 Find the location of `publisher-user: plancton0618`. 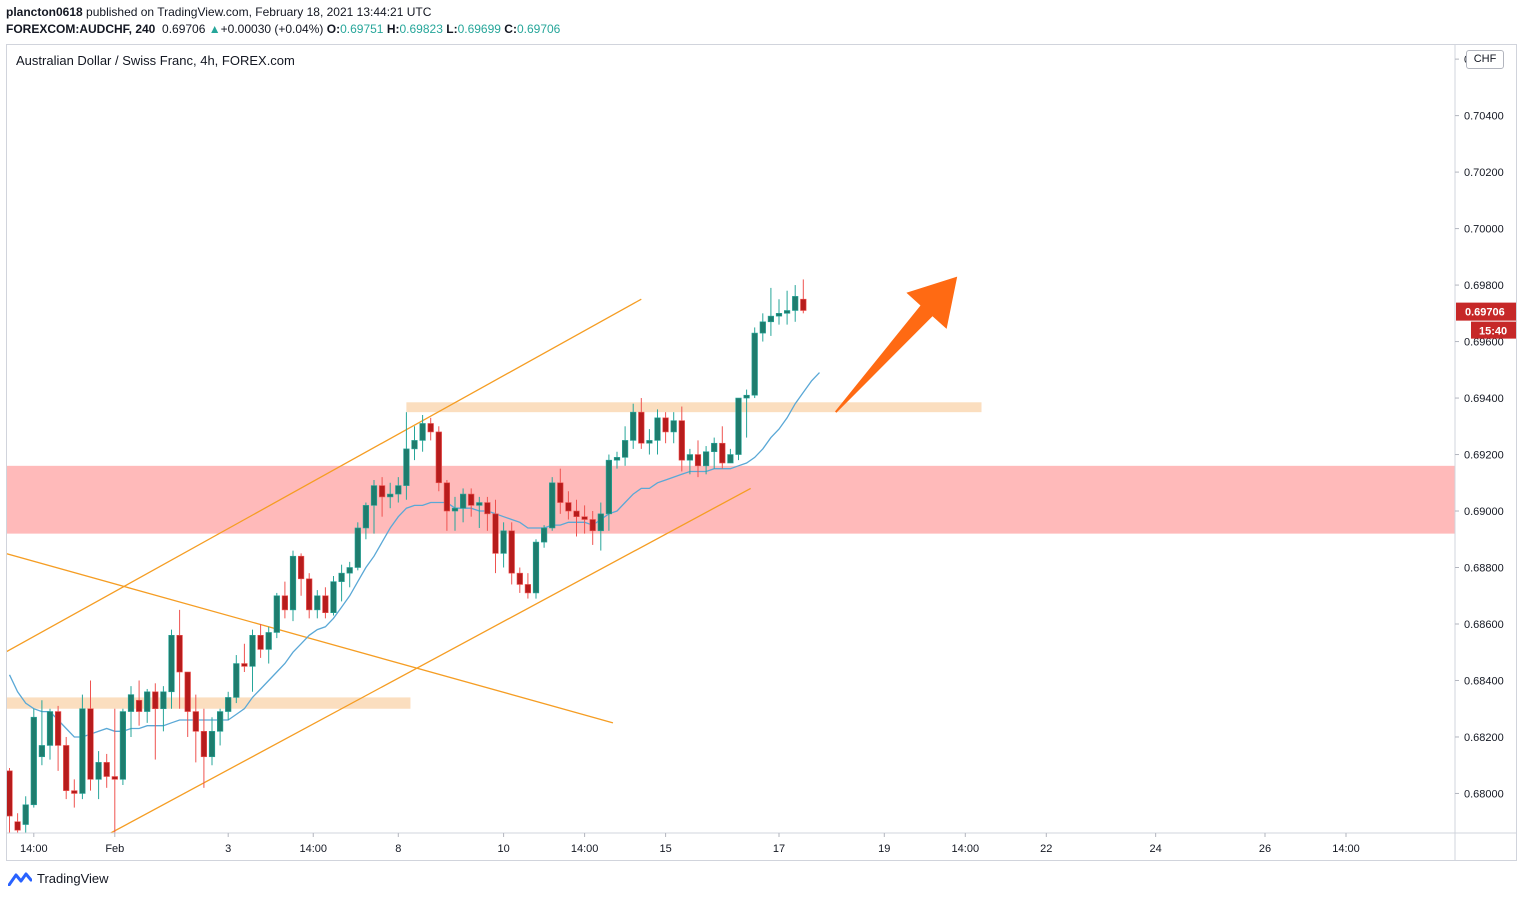

publisher-user: plancton0618 is located at coordinates (44, 12).